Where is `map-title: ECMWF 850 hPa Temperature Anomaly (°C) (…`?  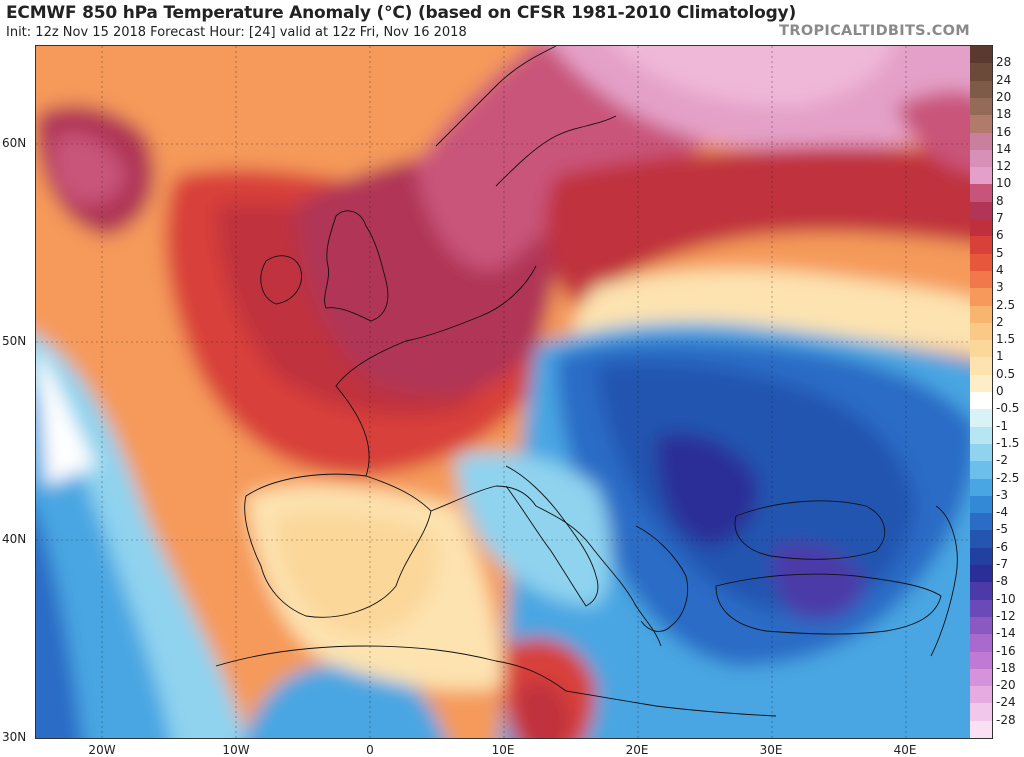
map-title: ECMWF 850 hPa Temperature Anomaly (°C) (… is located at coordinates (401, 13).